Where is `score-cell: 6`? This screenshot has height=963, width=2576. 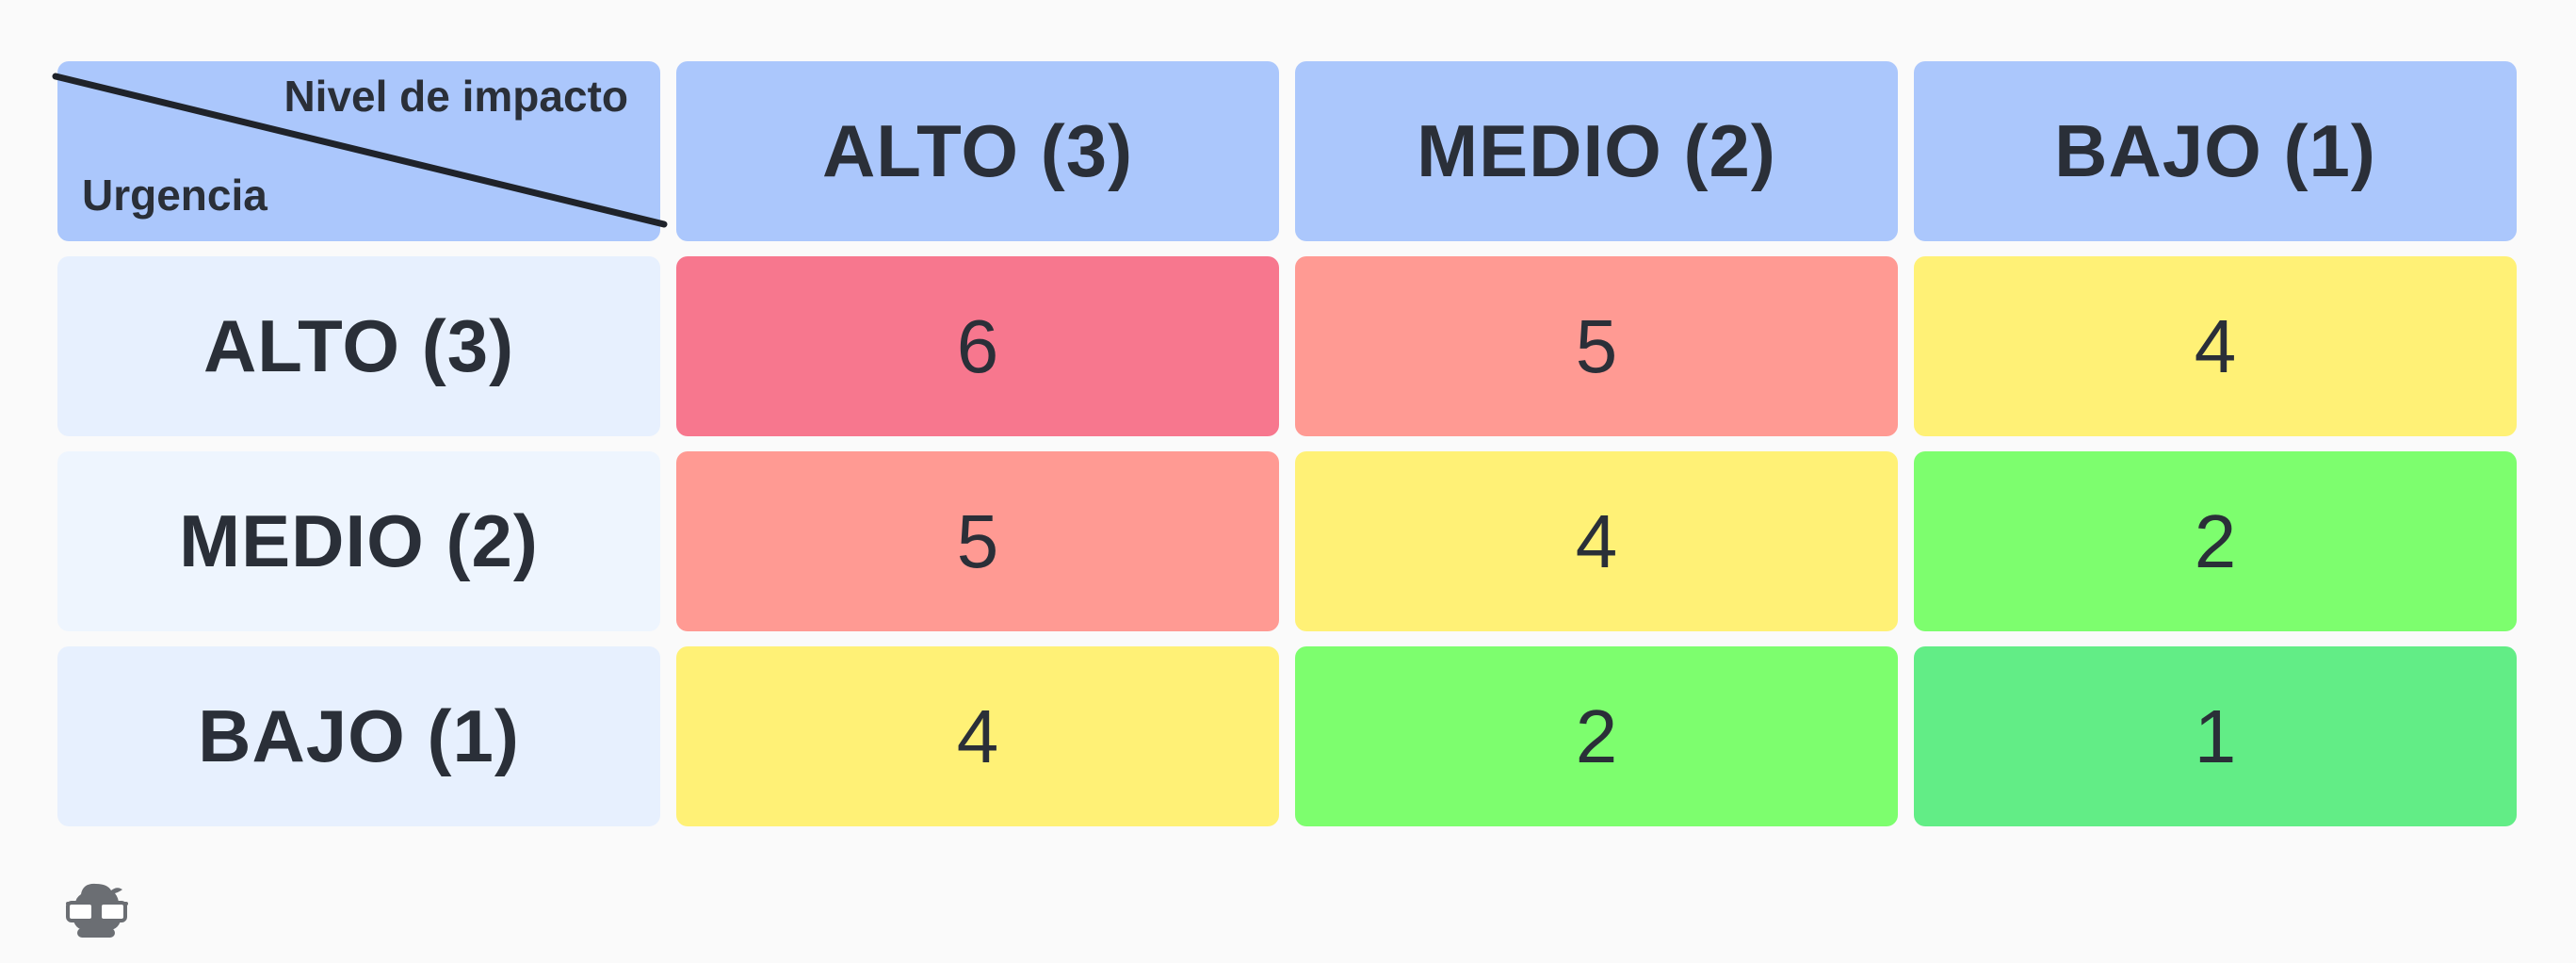 score-cell: 6 is located at coordinates (977, 346).